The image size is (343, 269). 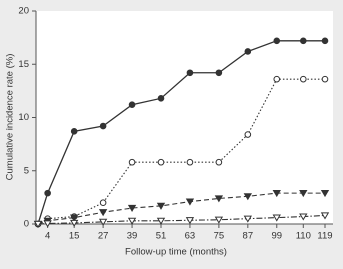 I want to click on x-tick-label: 4, so click(x=47, y=236).